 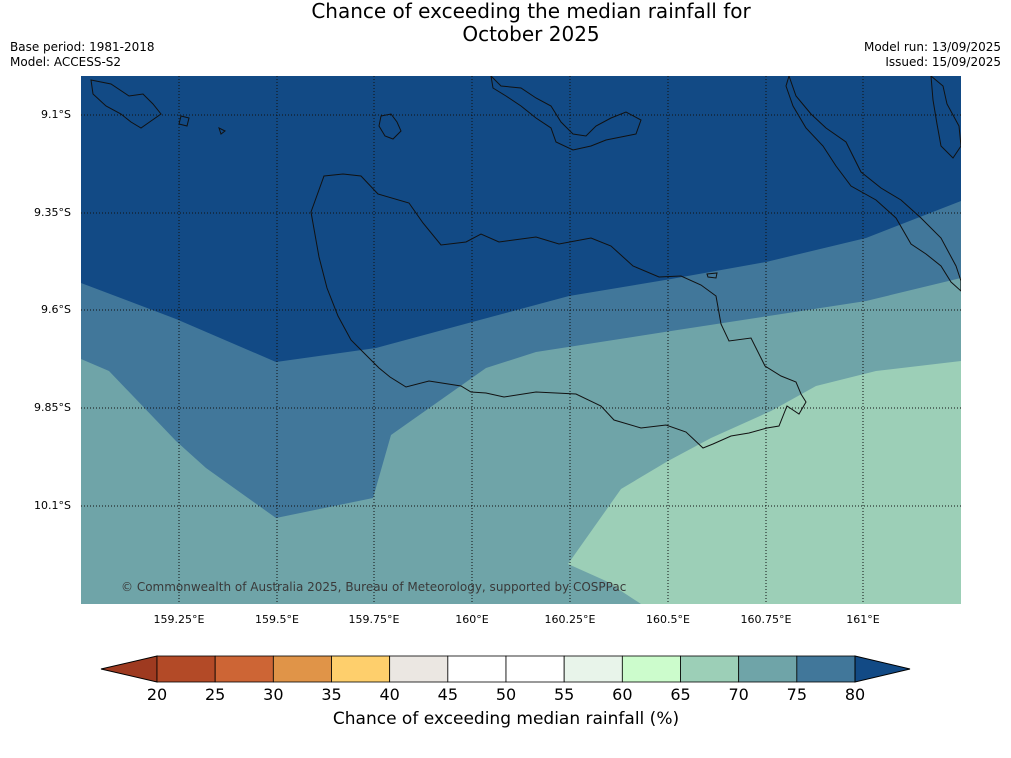 I want to click on colorbar-label: Chance of exceeding median rainfall (%), so click(x=506, y=719).